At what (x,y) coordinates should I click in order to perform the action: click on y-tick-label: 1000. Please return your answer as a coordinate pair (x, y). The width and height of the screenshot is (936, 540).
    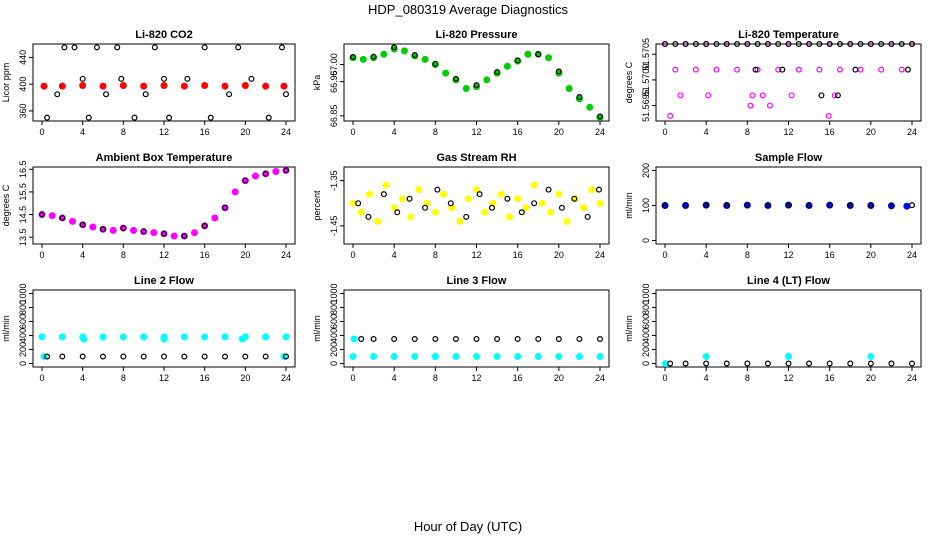
    Looking at the image, I should click on (334, 293).